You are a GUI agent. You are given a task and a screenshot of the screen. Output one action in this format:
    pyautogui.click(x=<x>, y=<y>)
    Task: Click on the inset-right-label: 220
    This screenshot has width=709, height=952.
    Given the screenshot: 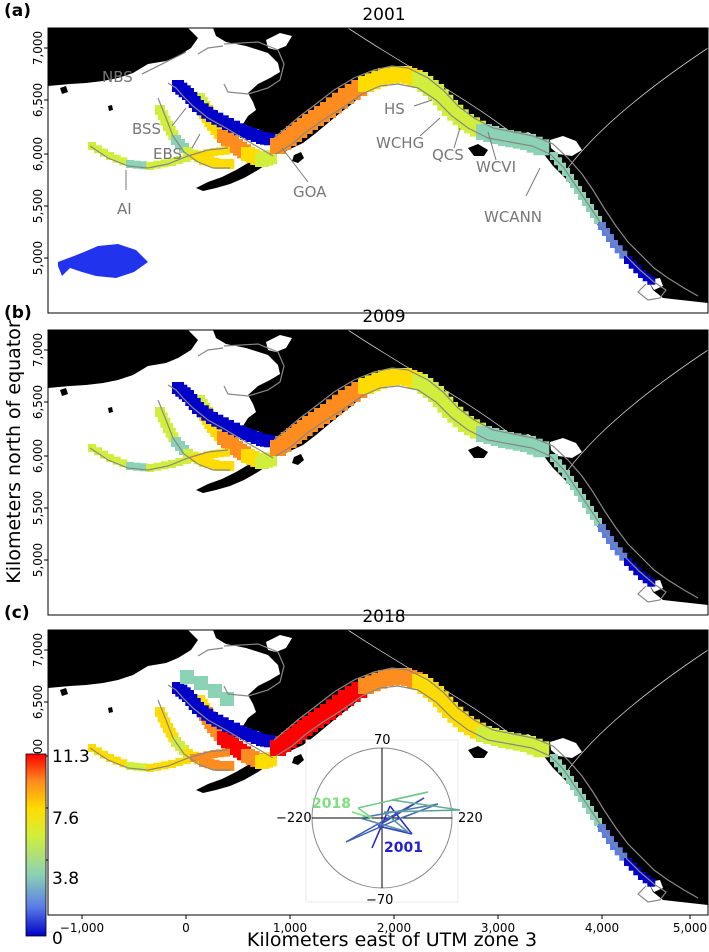 What is the action you would take?
    pyautogui.click(x=470, y=818)
    